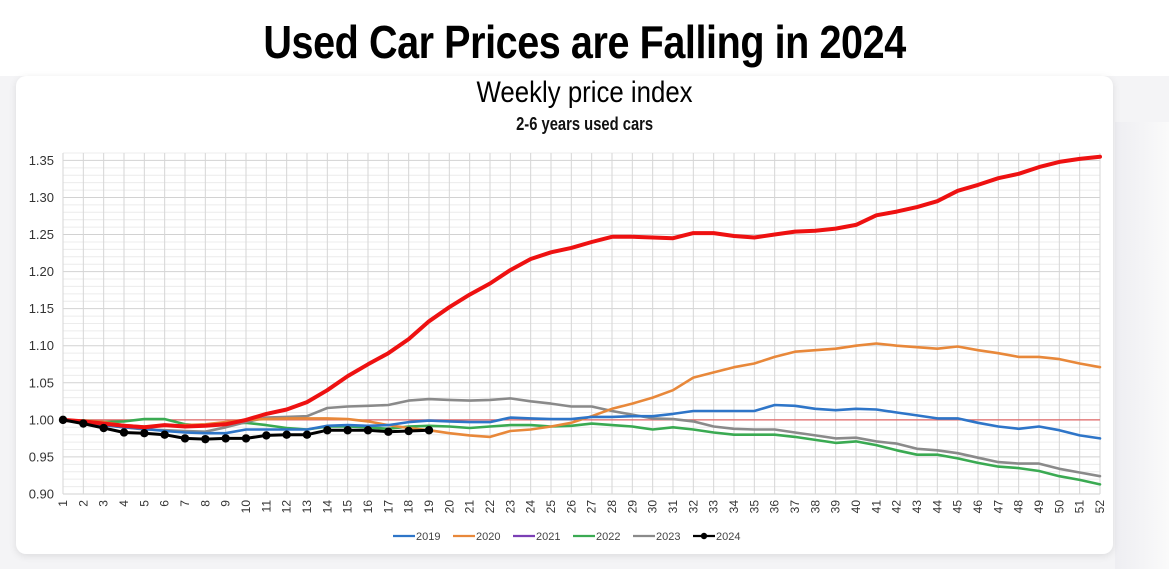  I want to click on legend-label-2019: 2019, so click(428, 537).